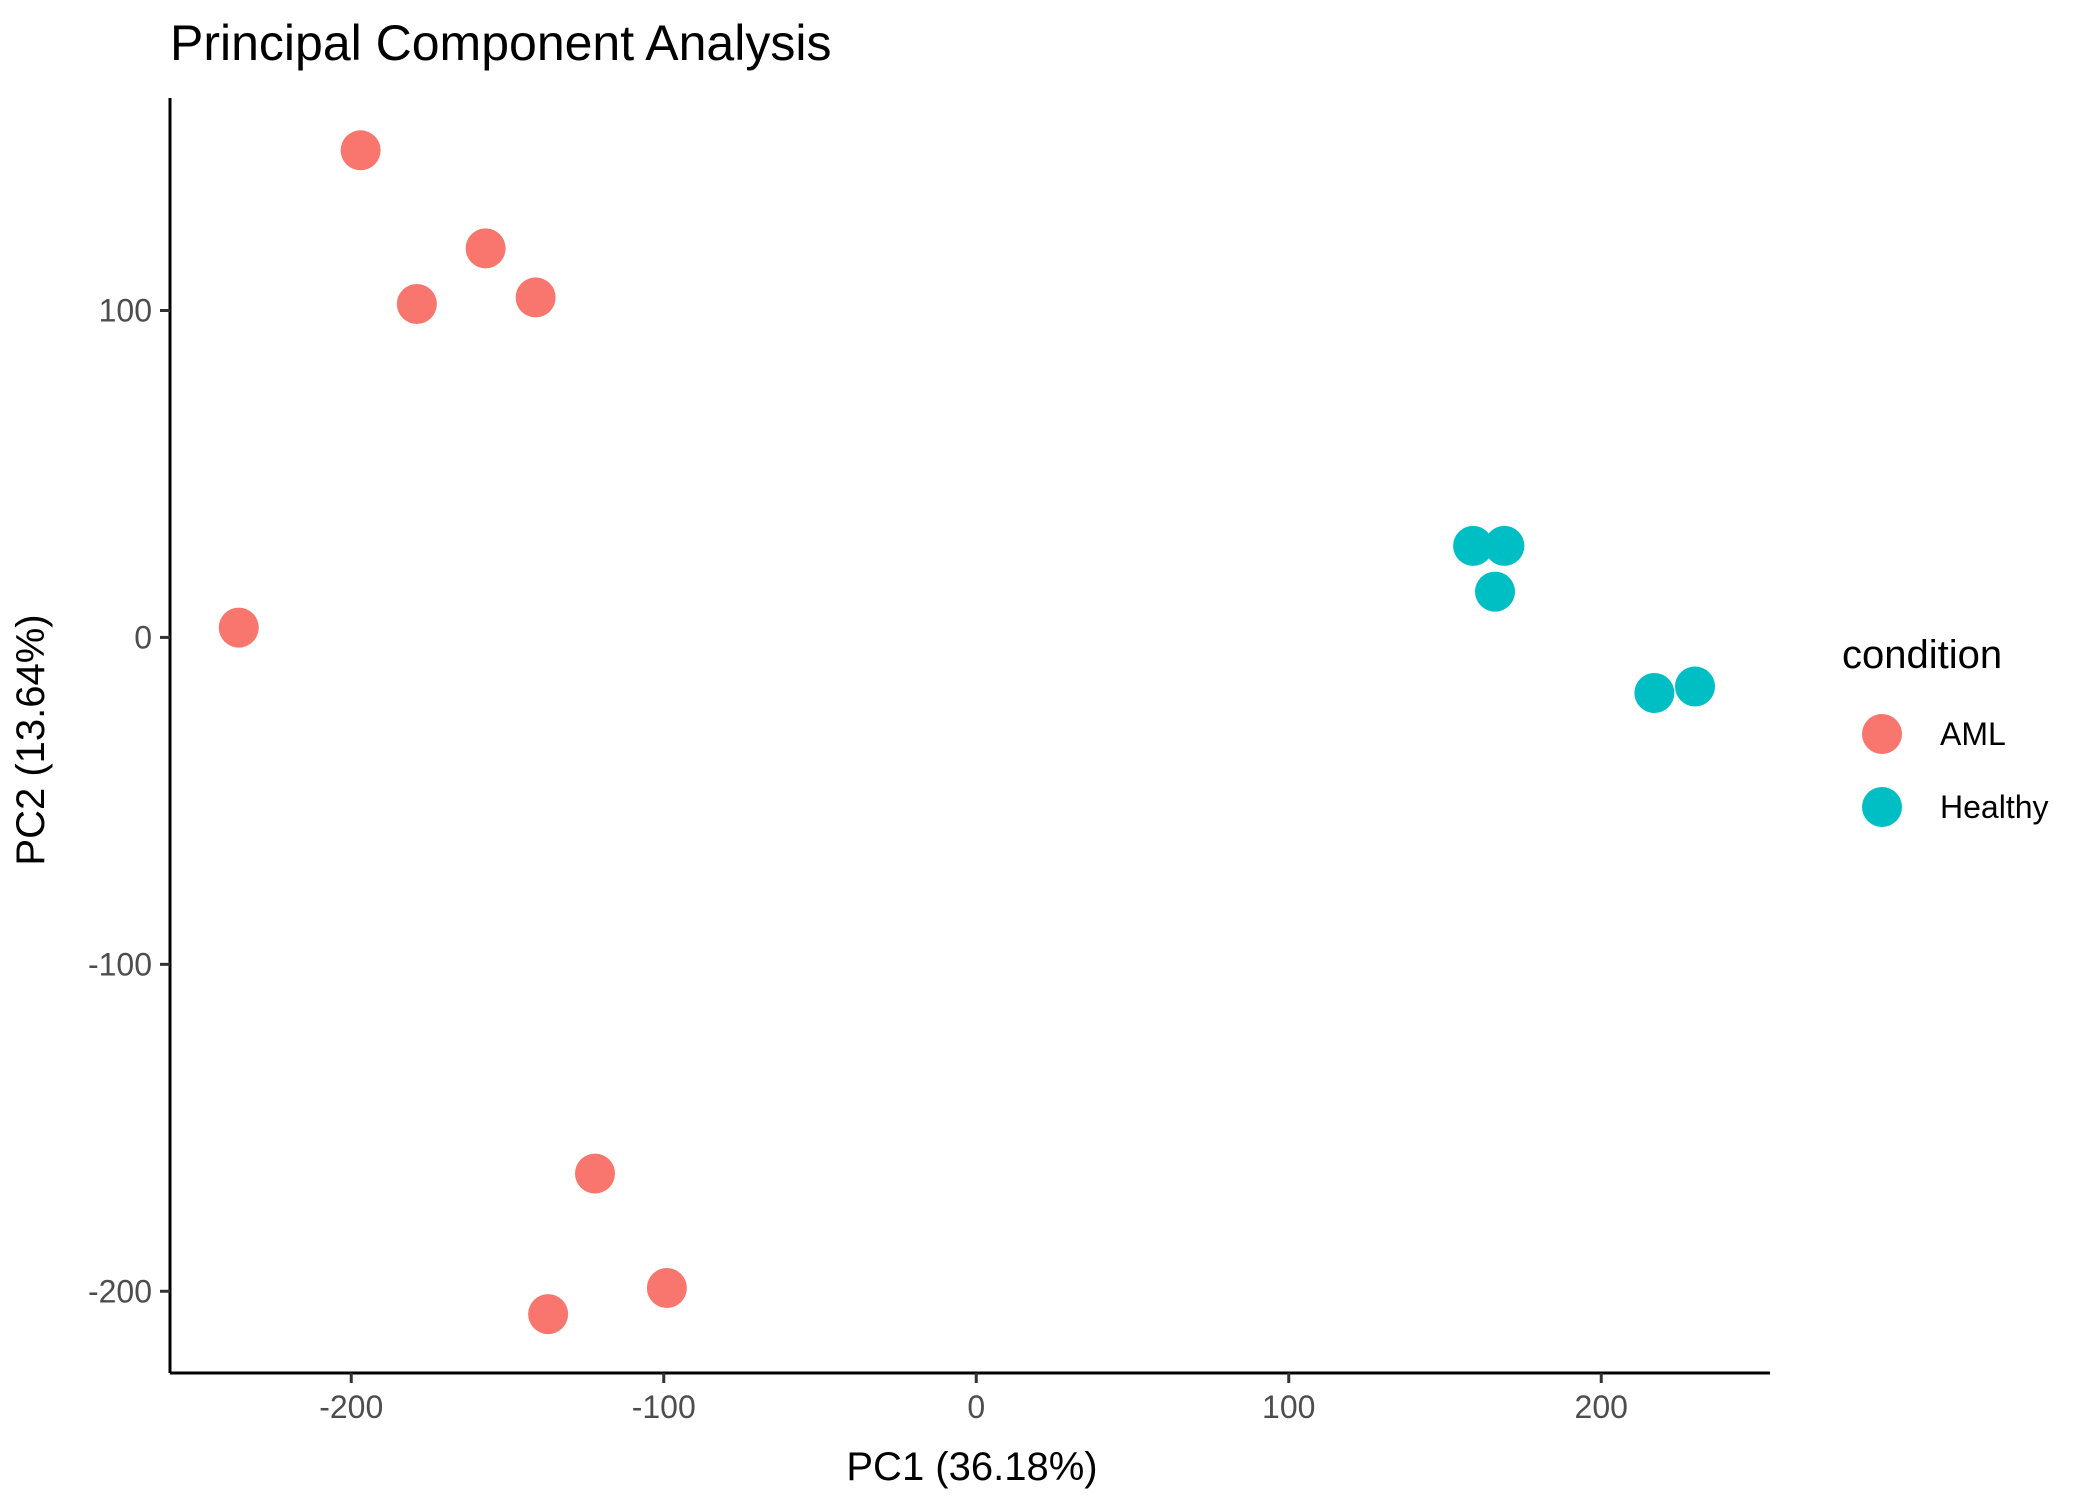 The width and height of the screenshot is (2100, 1499). What do you see at coordinates (1922, 655) in the screenshot?
I see `legend-title: condition` at bounding box center [1922, 655].